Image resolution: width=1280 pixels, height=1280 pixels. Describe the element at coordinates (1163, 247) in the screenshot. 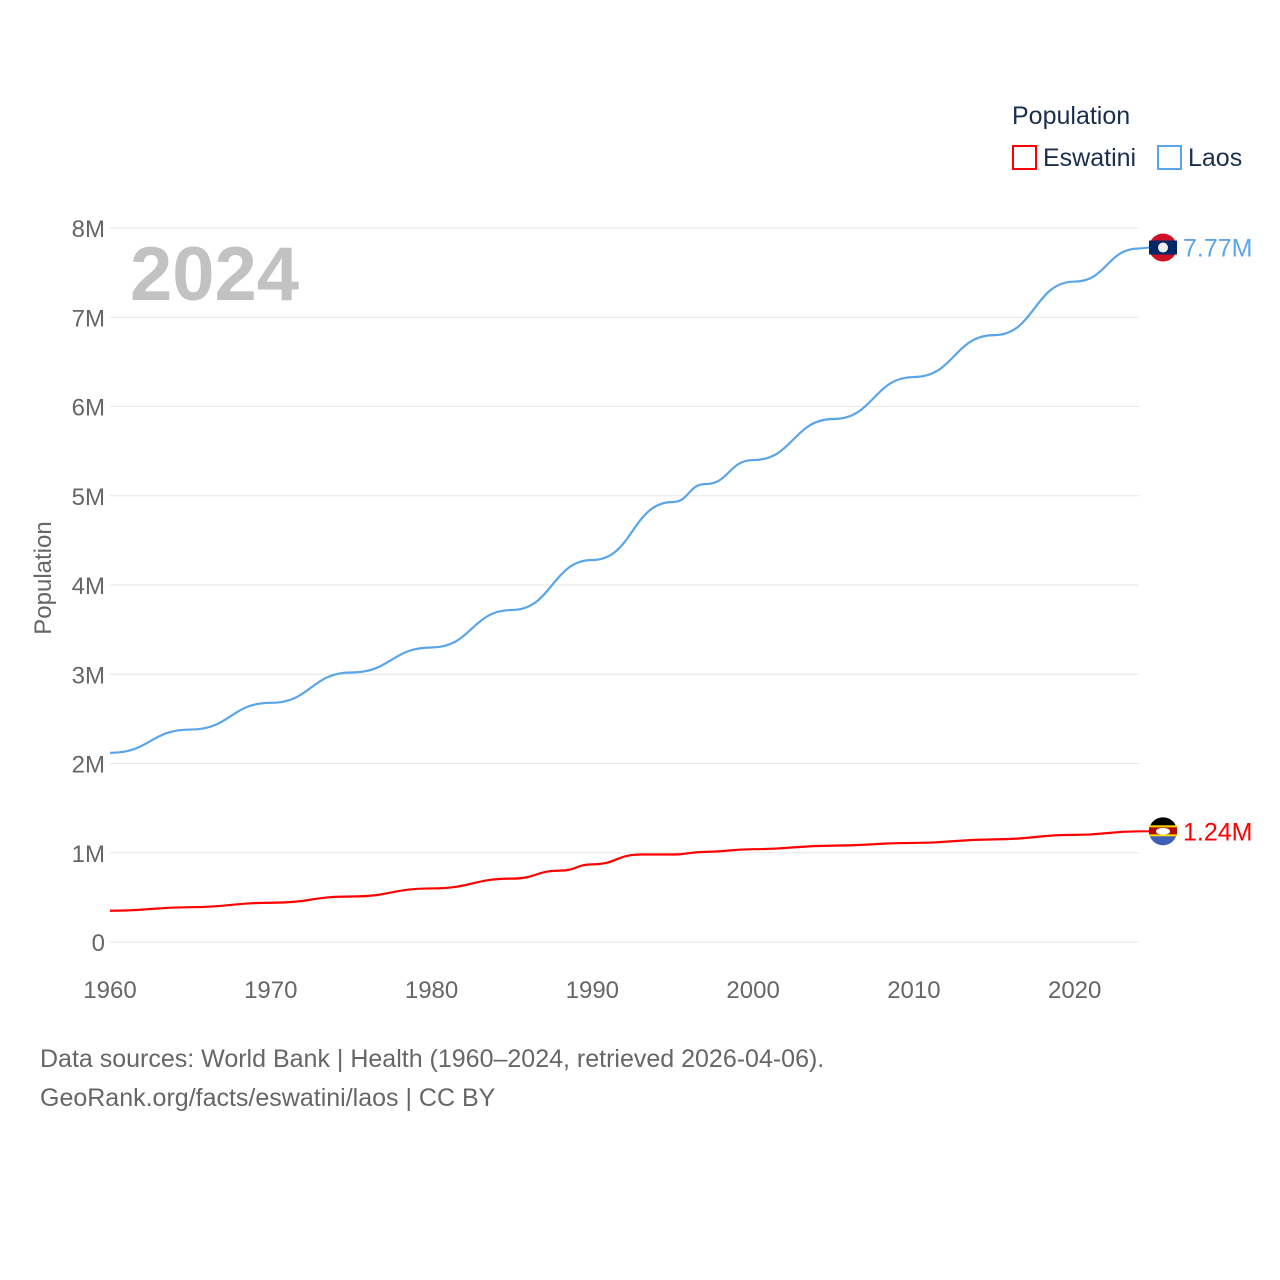

I see `laos-flag-disc` at that location.